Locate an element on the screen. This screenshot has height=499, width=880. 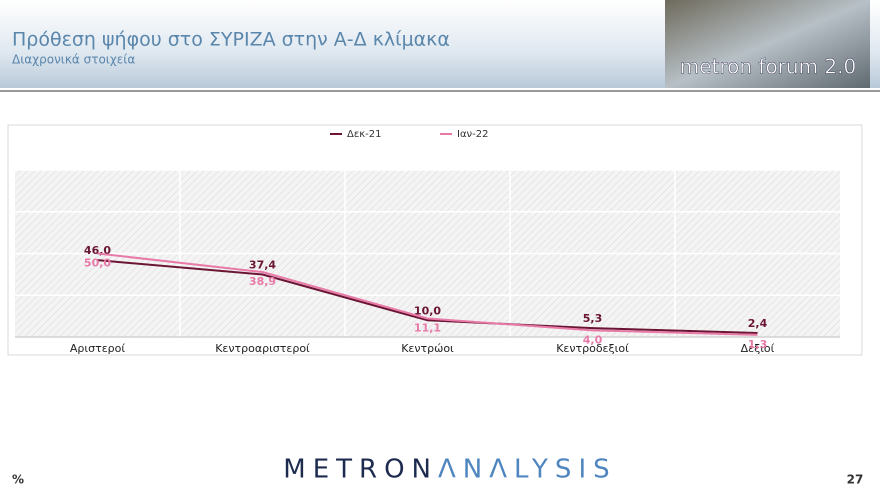
brand-left: METRON is located at coordinates (360, 470).